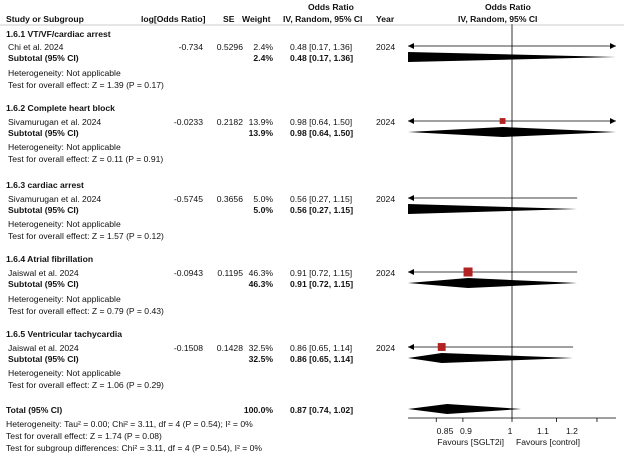 The image size is (624, 453). I want to click on study-3-ci: 0.56 [0.27, 1.15], so click(321, 199).